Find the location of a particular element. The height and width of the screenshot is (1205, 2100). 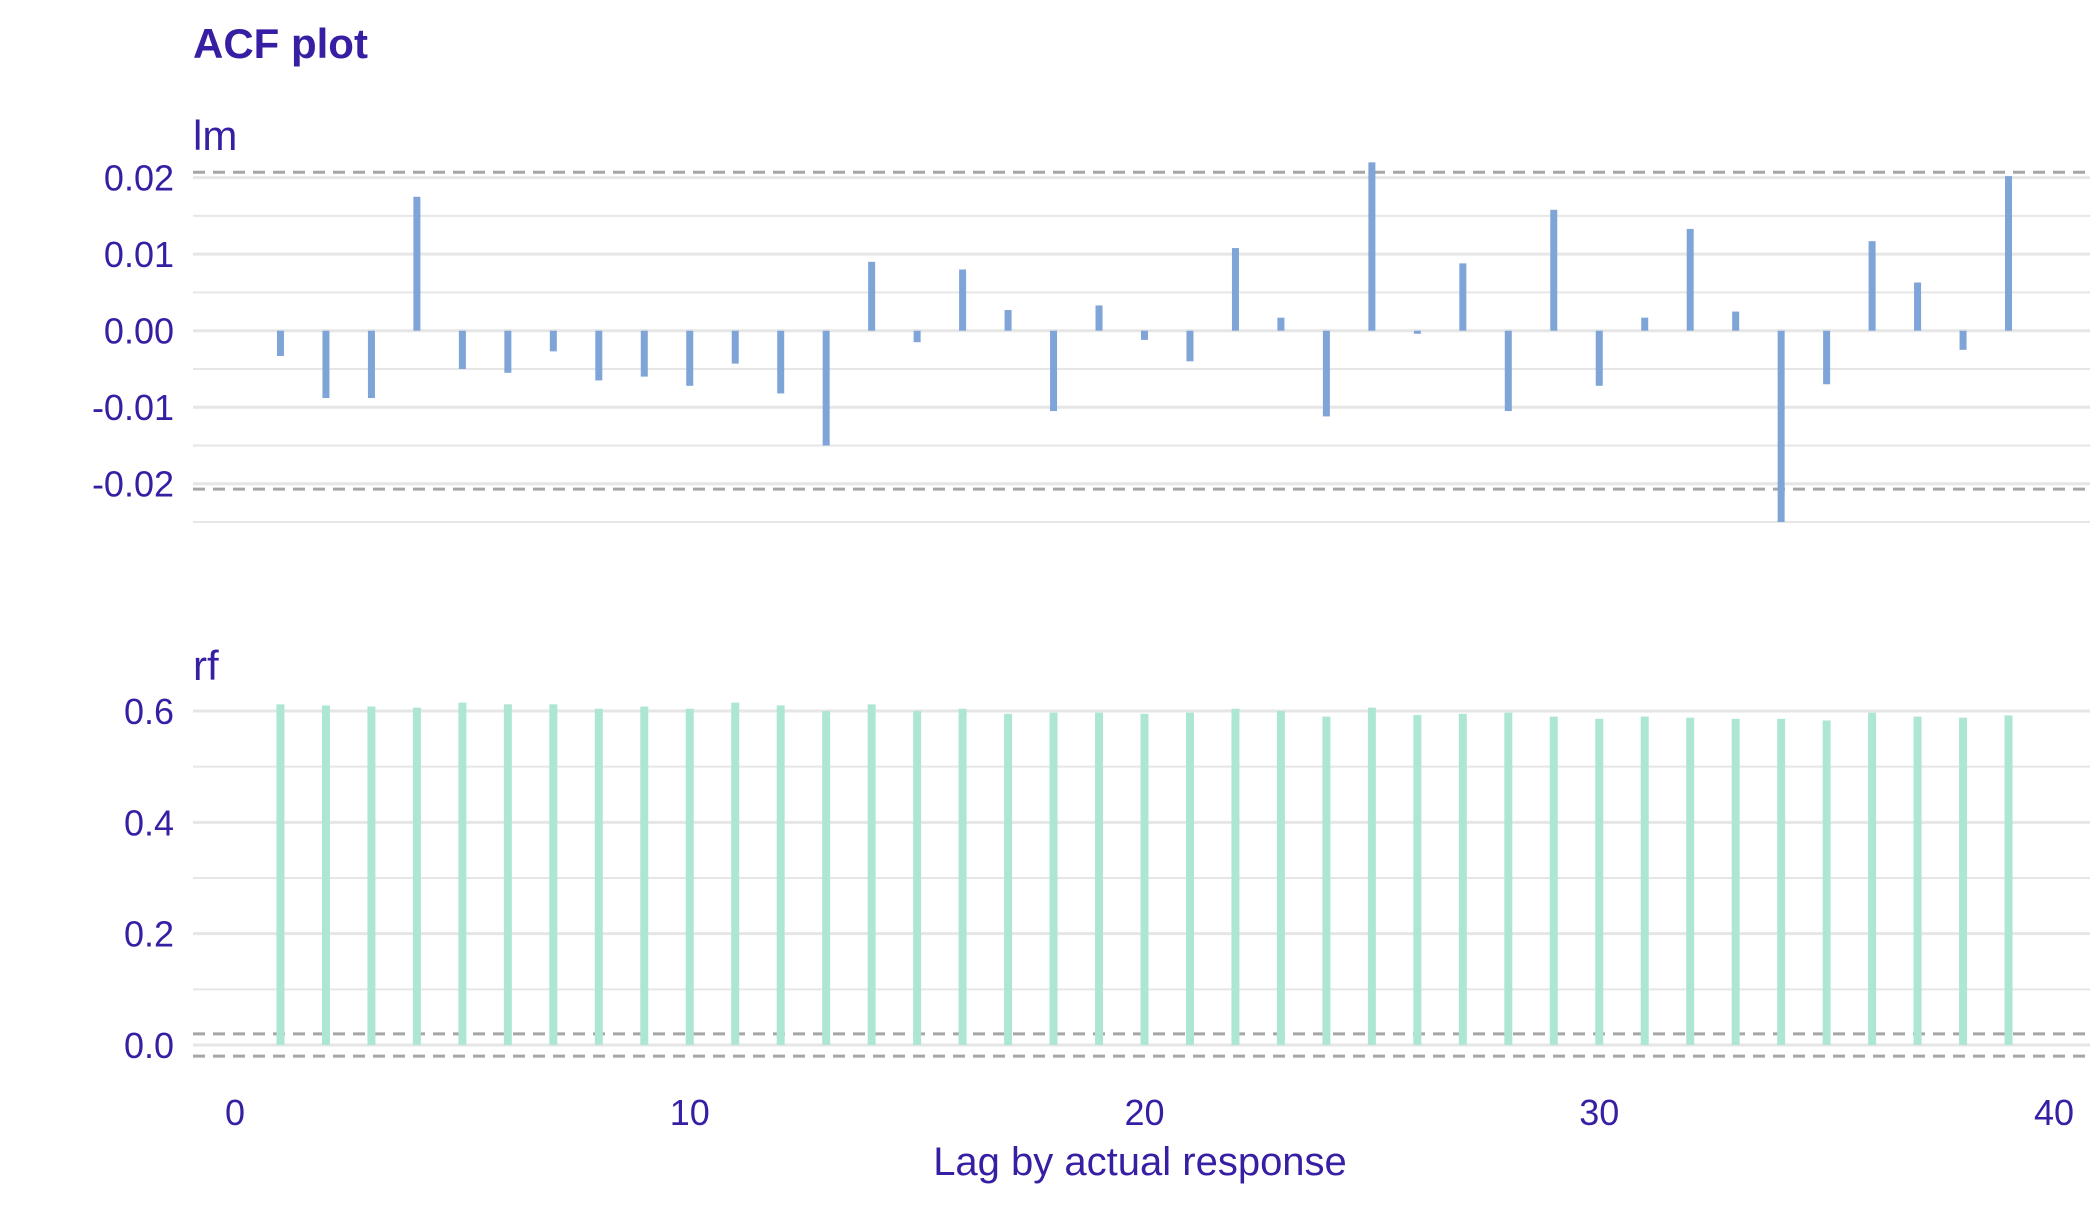

chart-title: ACF plot is located at coordinates (280, 43).